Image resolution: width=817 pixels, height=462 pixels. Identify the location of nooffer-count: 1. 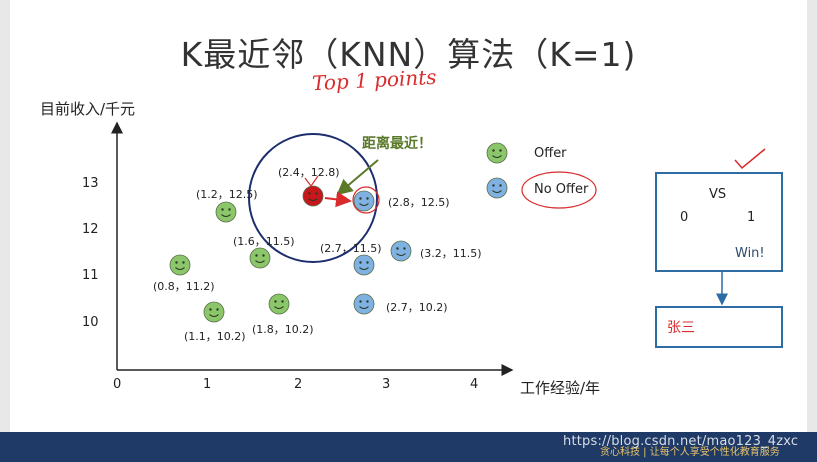
(751, 217).